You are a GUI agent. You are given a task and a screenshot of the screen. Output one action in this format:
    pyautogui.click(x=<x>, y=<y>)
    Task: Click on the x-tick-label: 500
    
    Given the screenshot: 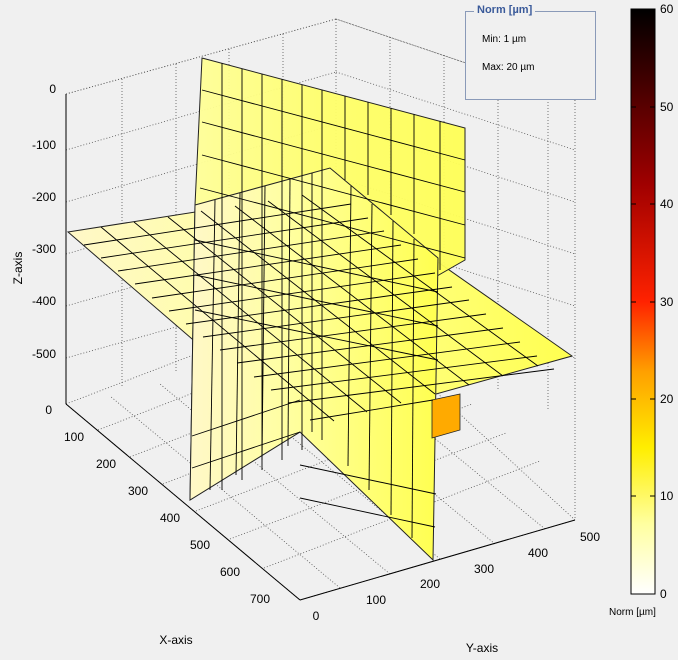 What is the action you would take?
    pyautogui.click(x=200, y=545)
    